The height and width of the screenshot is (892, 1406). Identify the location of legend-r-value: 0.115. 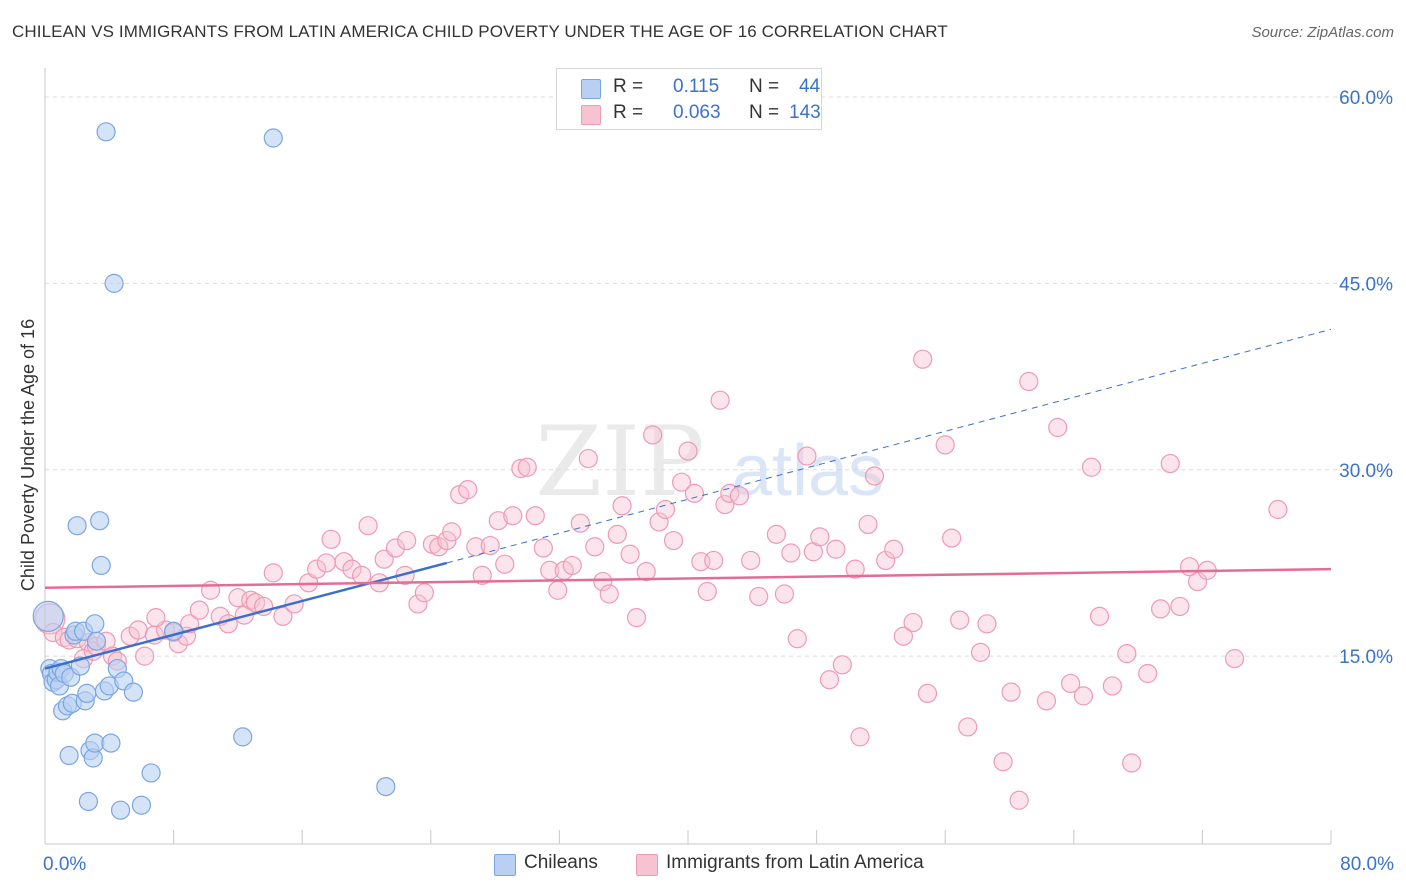
(696, 86).